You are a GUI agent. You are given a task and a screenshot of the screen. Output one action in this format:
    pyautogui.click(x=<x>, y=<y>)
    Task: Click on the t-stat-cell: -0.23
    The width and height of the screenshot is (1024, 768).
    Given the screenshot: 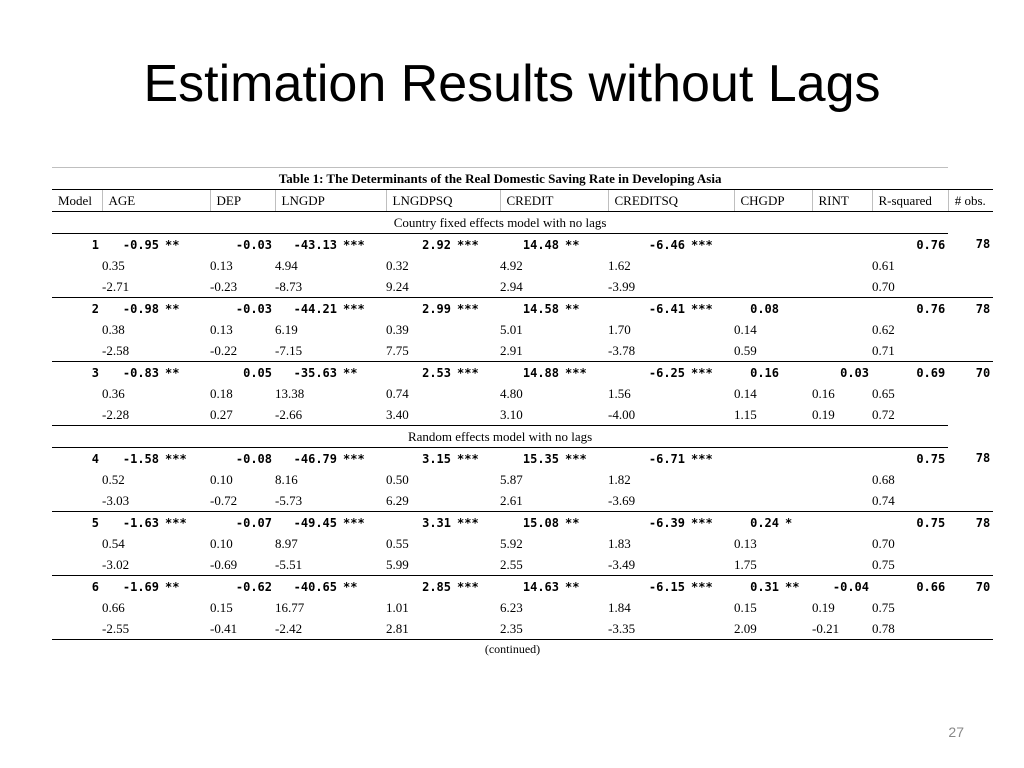 What is the action you would take?
    pyautogui.click(x=224, y=286)
    